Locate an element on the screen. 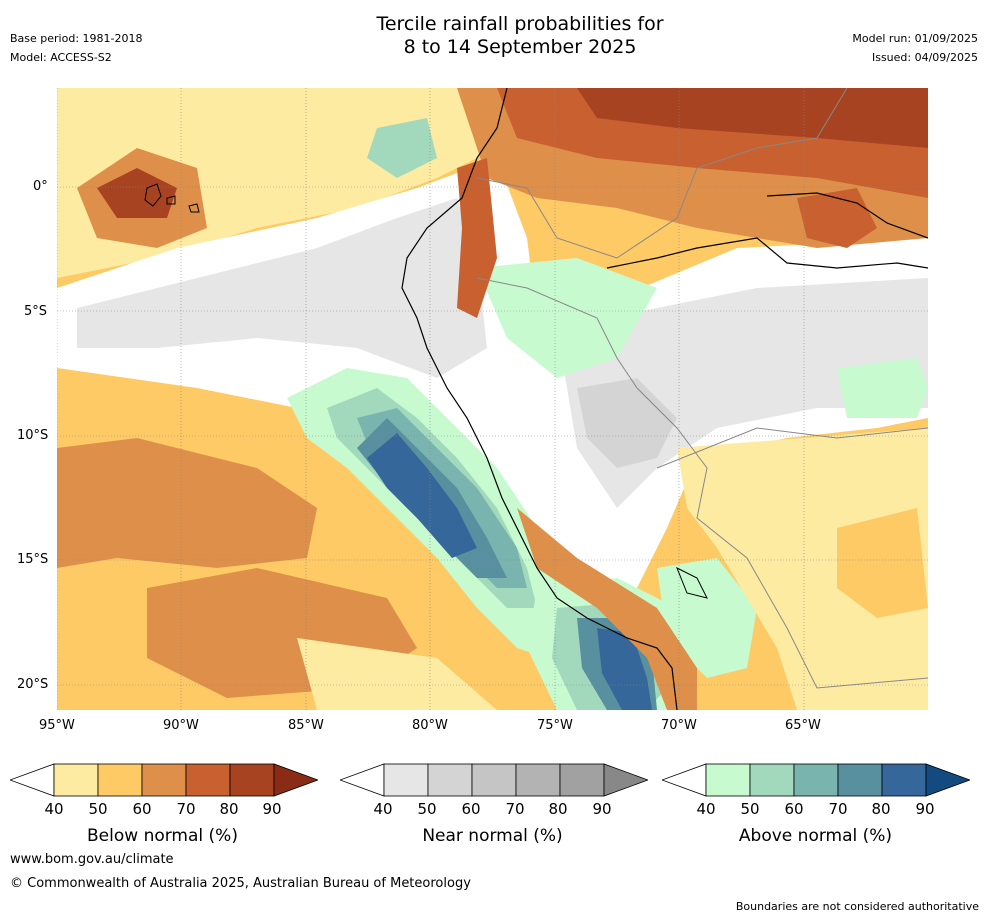  colorbar-above-normal is located at coordinates (816, 780).